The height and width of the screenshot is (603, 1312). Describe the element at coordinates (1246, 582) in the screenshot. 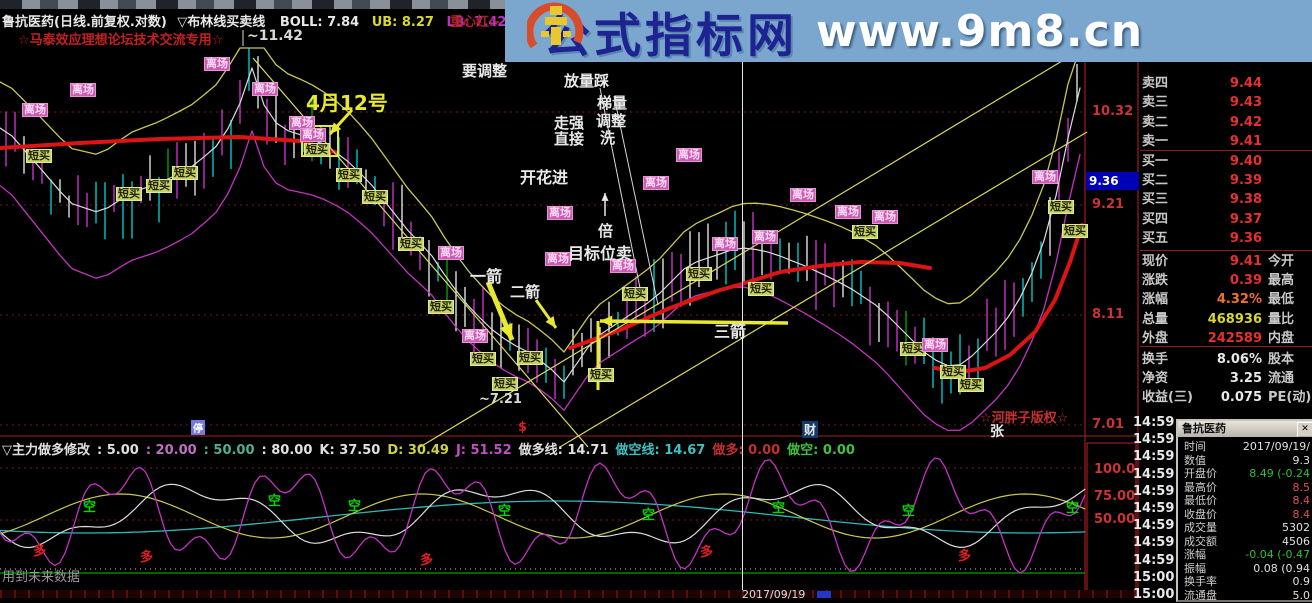

I see `popup-data-row: 换手率 0.9` at that location.